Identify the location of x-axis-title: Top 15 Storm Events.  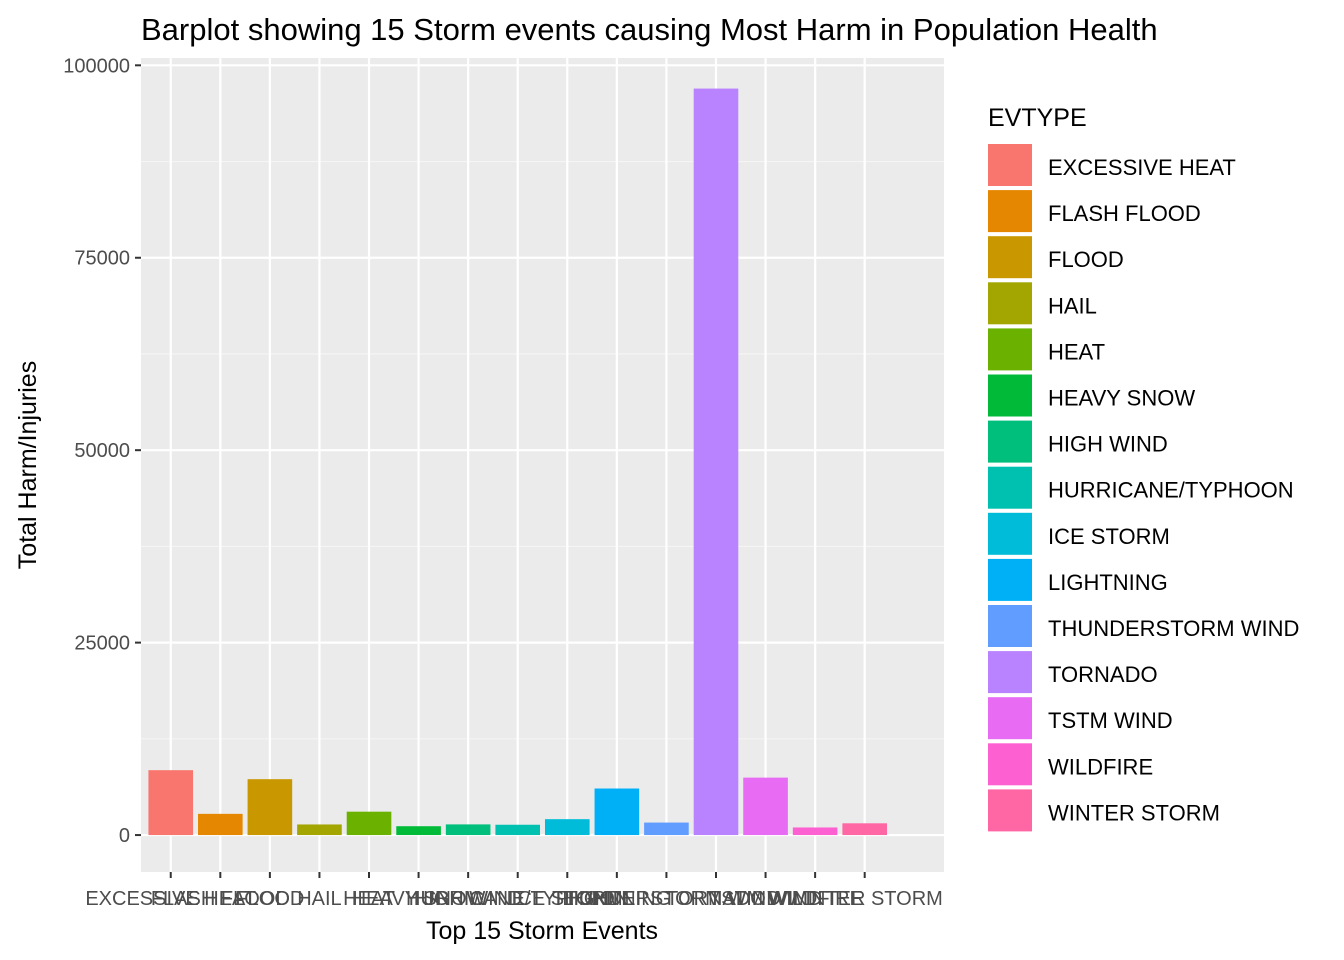
(542, 931).